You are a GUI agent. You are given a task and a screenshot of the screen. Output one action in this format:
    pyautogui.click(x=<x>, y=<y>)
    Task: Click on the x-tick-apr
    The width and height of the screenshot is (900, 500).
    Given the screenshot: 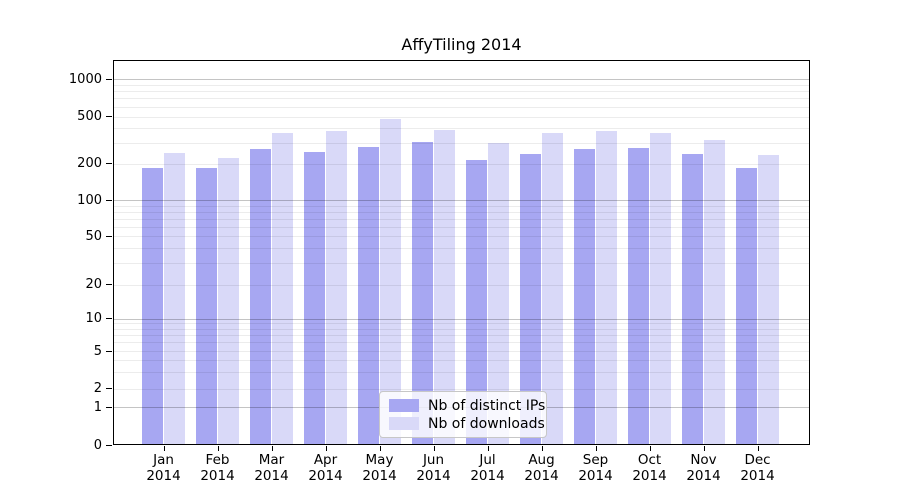 What is the action you would take?
    pyautogui.click(x=326, y=448)
    